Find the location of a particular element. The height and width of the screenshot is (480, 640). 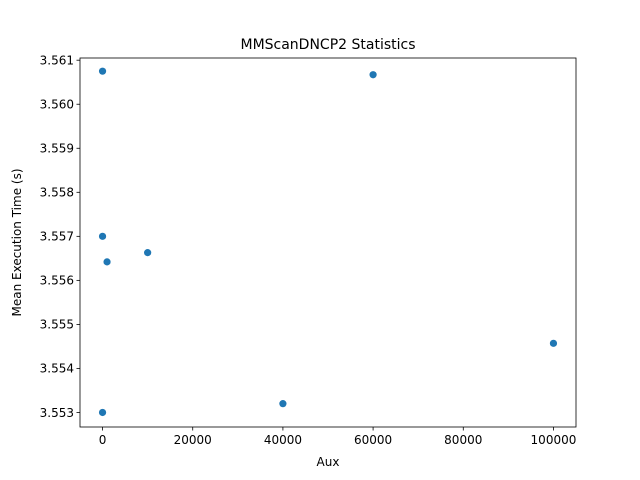

y-axis-label: Mean Execution Time (s) is located at coordinates (17, 242).